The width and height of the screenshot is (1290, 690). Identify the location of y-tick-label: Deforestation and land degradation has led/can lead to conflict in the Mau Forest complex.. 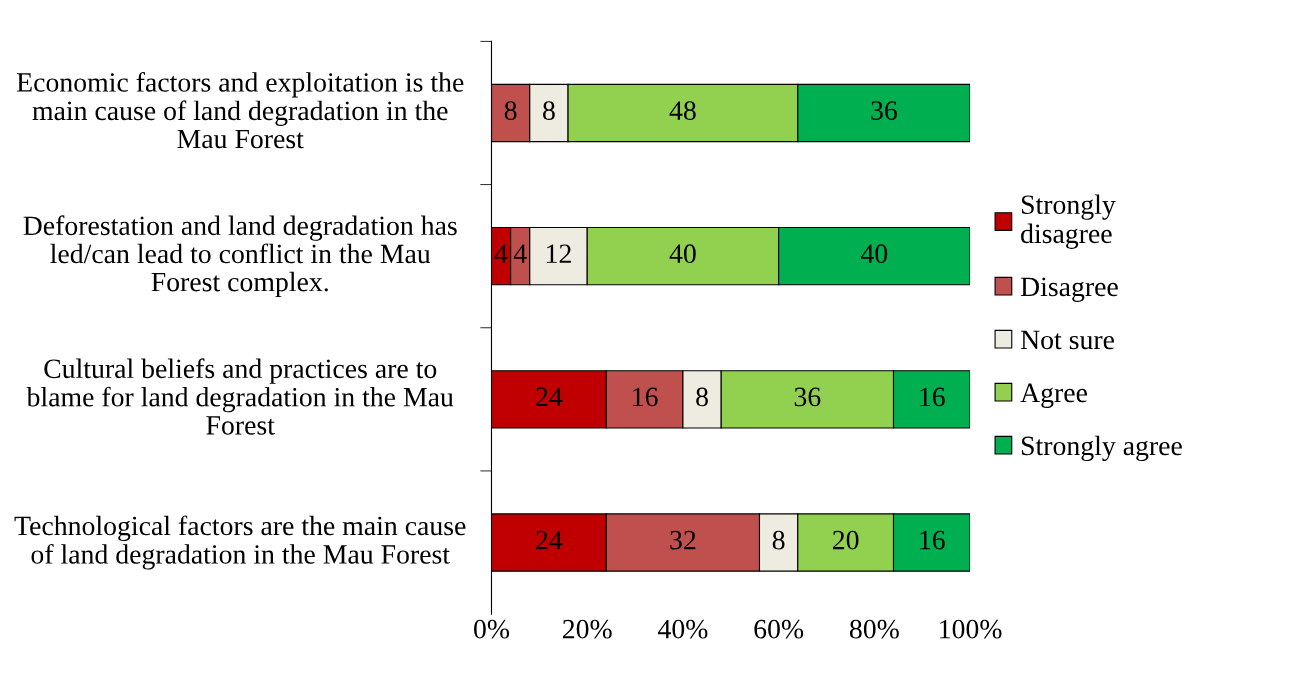
(240, 256).